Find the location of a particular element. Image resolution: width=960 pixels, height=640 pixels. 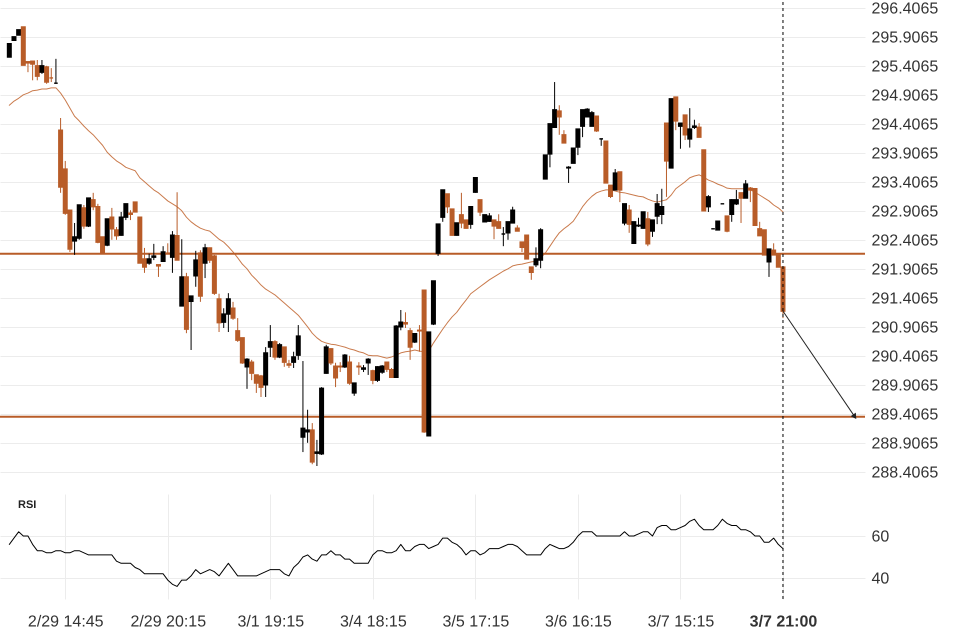

y-tick-label: 60 is located at coordinates (881, 537).